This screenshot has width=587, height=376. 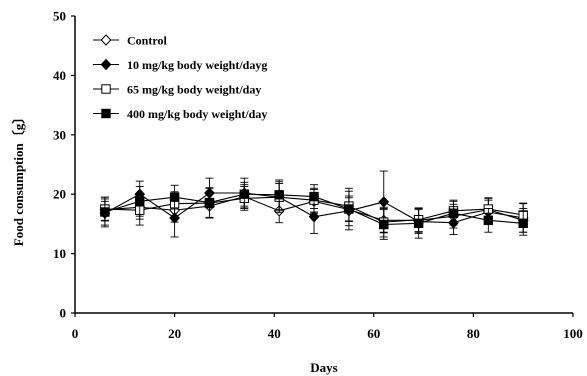 What do you see at coordinates (59, 253) in the screenshot?
I see `y-tick-label: 10` at bounding box center [59, 253].